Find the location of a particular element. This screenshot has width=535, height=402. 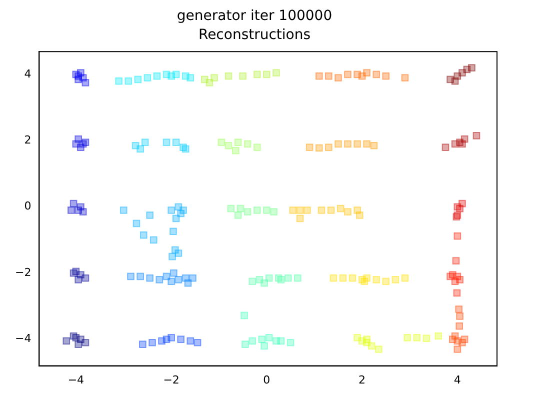

chart-title: generator iter 100000 is located at coordinates (254, 16).